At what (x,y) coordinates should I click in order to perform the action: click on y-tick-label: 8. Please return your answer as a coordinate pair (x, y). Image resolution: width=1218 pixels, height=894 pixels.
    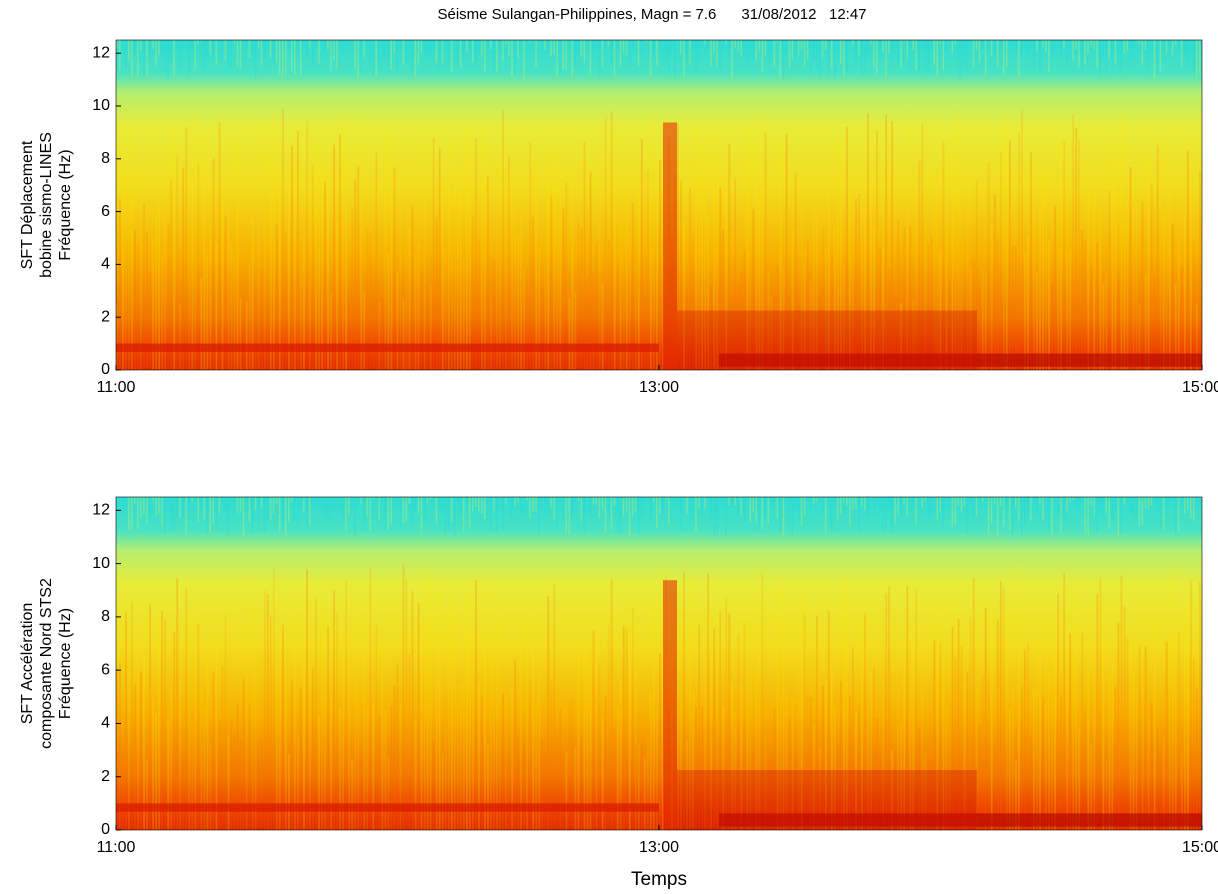
    Looking at the image, I should click on (105, 158).